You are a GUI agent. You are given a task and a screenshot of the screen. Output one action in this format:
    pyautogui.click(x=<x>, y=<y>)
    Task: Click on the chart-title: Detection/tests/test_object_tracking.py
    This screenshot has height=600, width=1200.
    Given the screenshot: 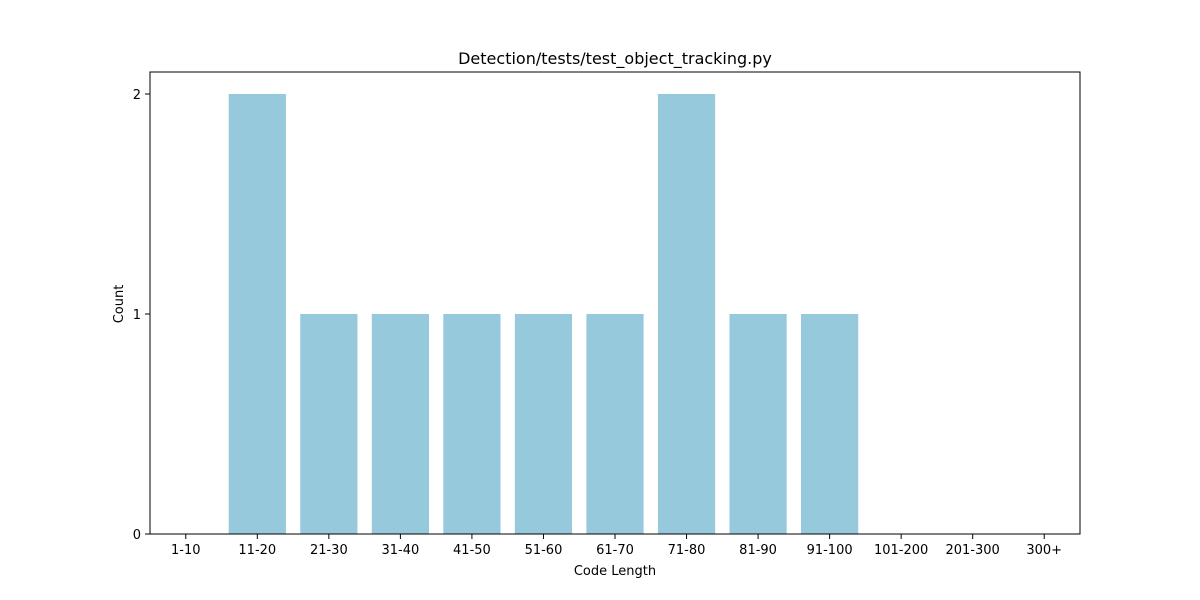 What is the action you would take?
    pyautogui.click(x=615, y=59)
    